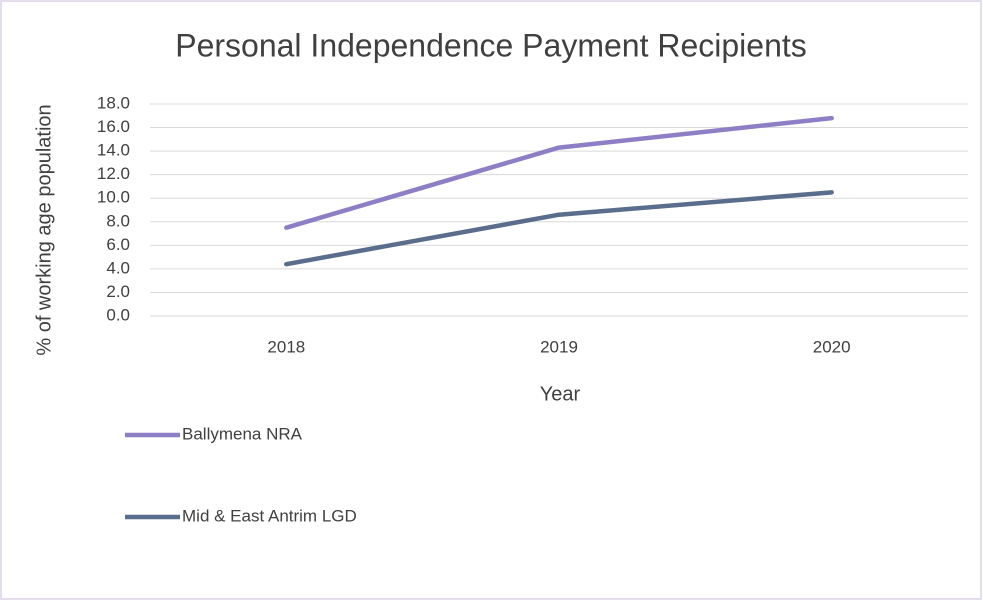  Describe the element at coordinates (118, 291) in the screenshot. I see `y-tick-label: 2.0` at that location.